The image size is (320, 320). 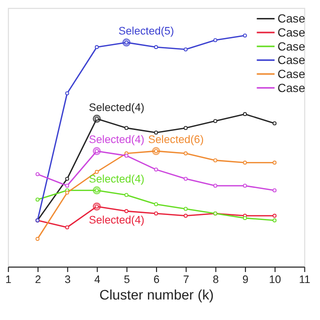 What do you see at coordinates (215, 280) in the screenshot?
I see `x-tick-label: 8` at bounding box center [215, 280].